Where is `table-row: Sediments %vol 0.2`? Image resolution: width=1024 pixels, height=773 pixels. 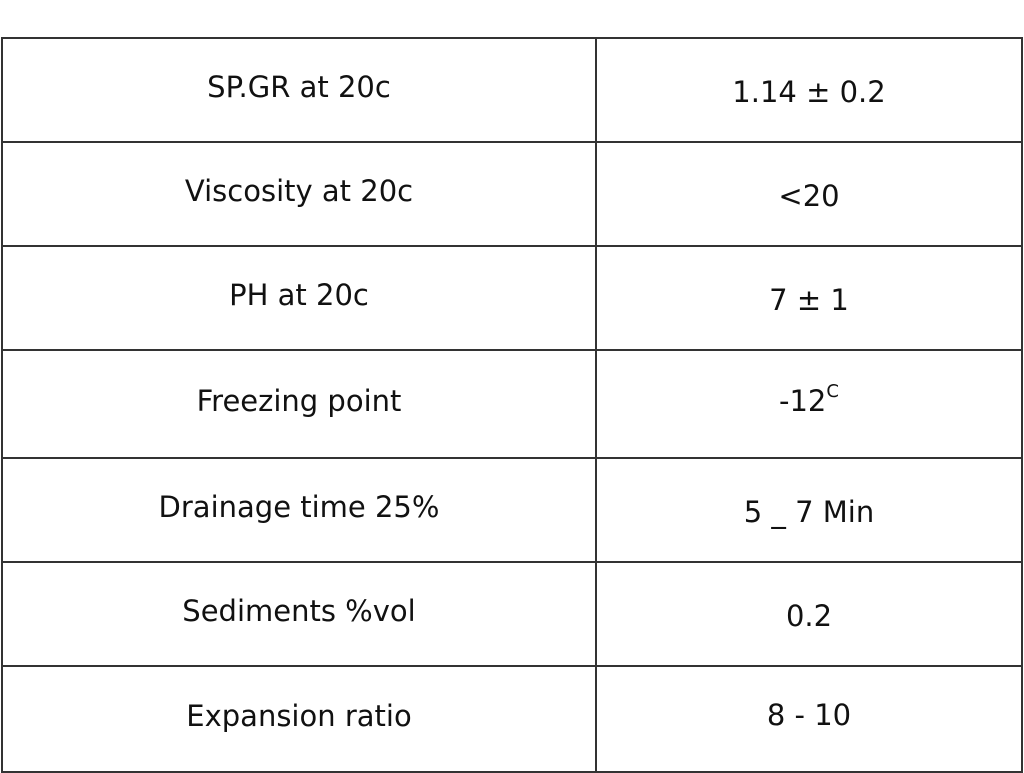
table-row: Sediments %vol 0.2 is located at coordinates (512, 614).